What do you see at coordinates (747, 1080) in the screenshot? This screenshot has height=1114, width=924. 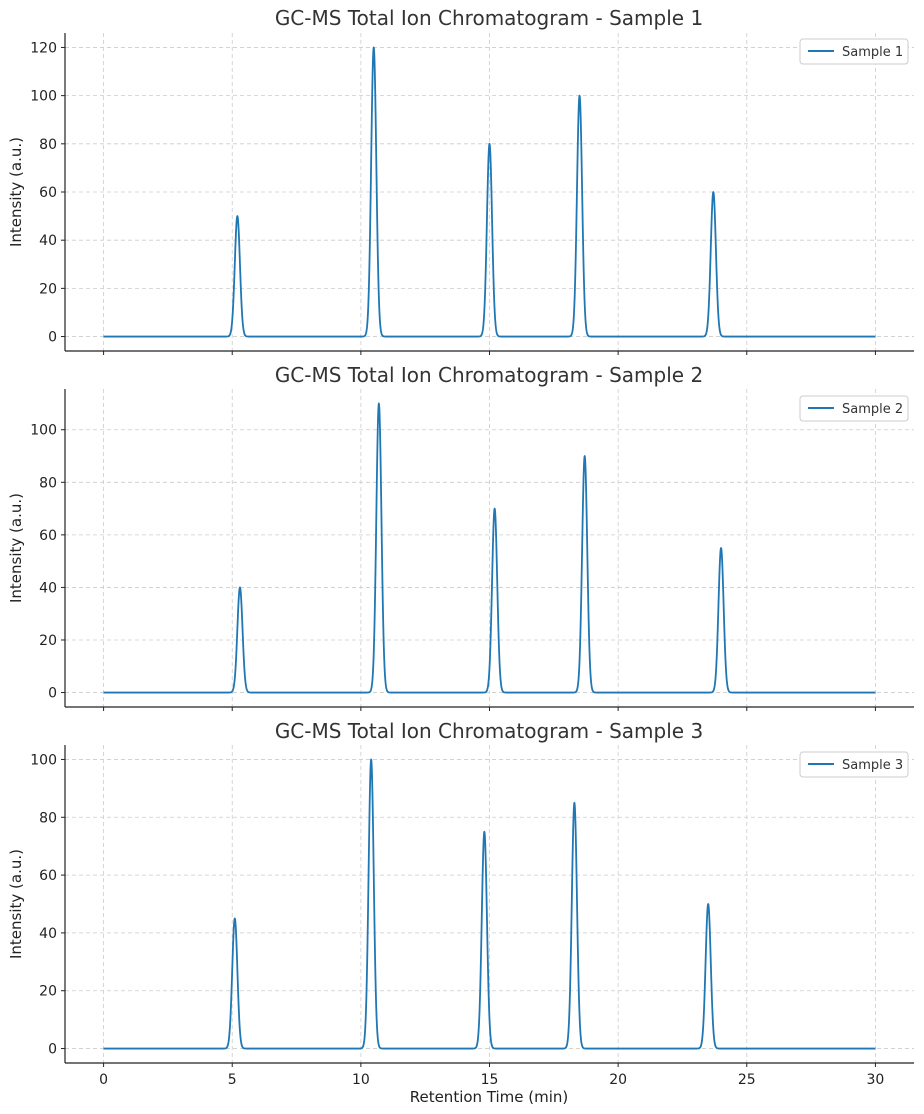 I see `x-tick-label: 25` at bounding box center [747, 1080].